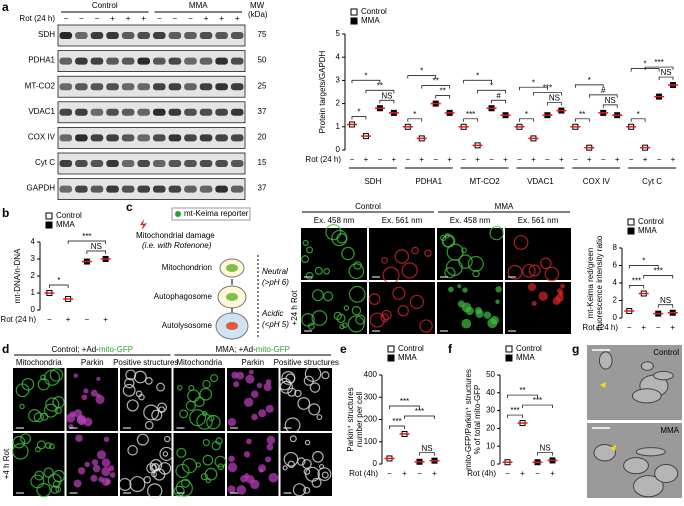  I want to click on blot-strip, so click(151, 163).